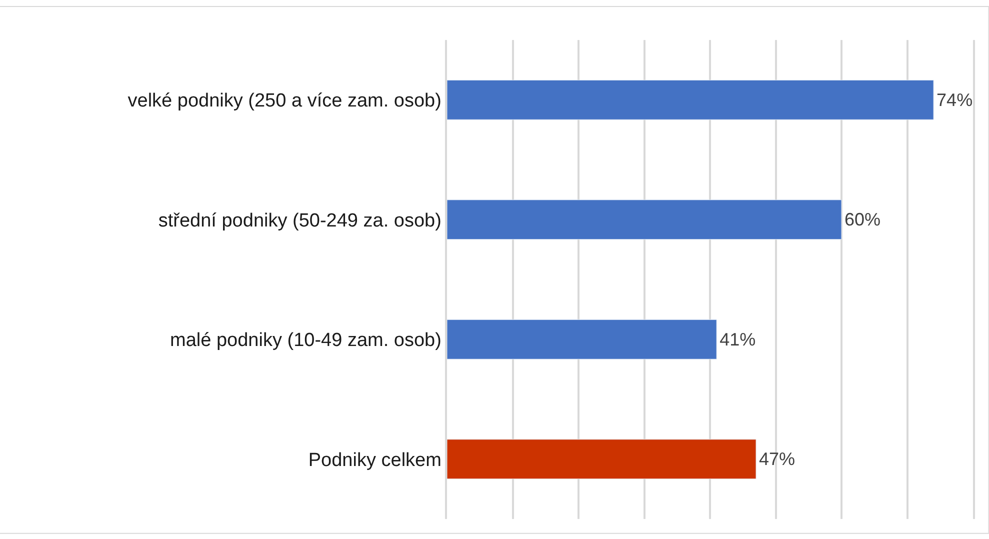 The width and height of the screenshot is (989, 539). I want to click on y-tick-label: malé podniky (10-49 zam. osob), so click(306, 341).